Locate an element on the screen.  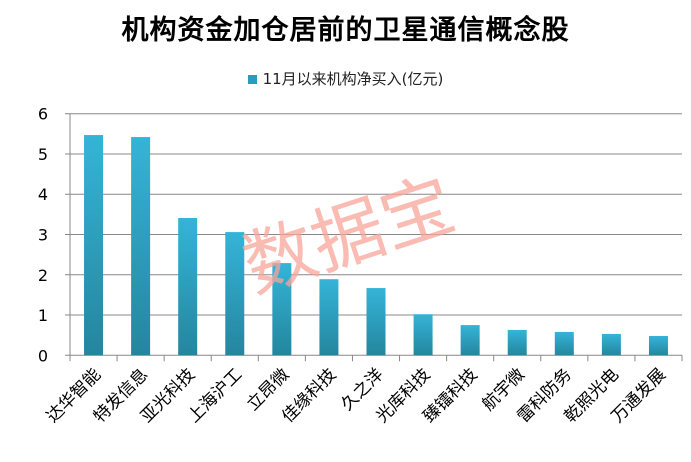
y-tick-label: 1 is located at coordinates (43, 315).